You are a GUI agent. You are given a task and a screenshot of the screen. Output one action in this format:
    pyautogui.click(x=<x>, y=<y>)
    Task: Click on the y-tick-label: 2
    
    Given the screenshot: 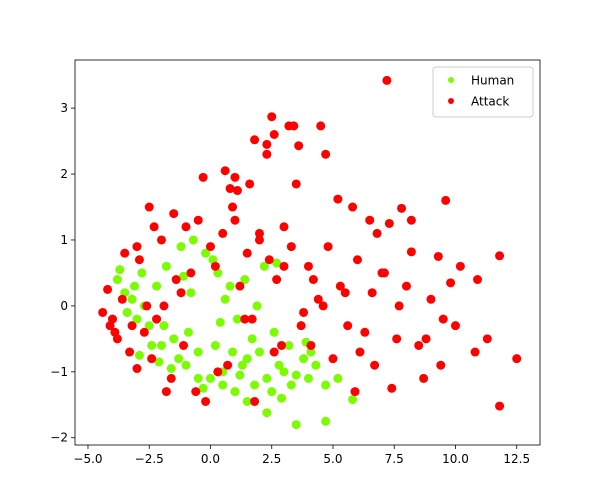 What is the action you would take?
    pyautogui.click(x=64, y=174)
    